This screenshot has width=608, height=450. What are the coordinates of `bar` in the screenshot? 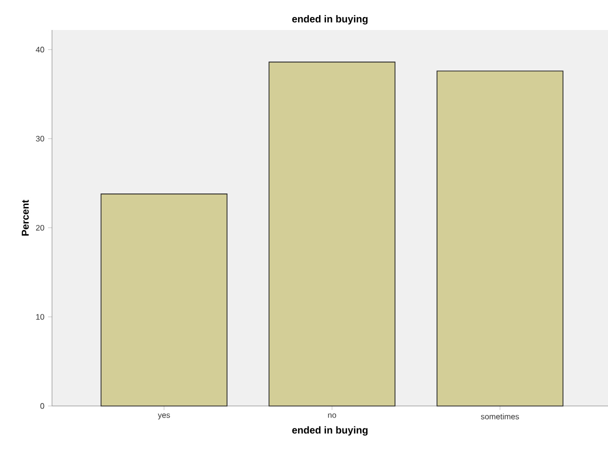 It's located at (164, 300).